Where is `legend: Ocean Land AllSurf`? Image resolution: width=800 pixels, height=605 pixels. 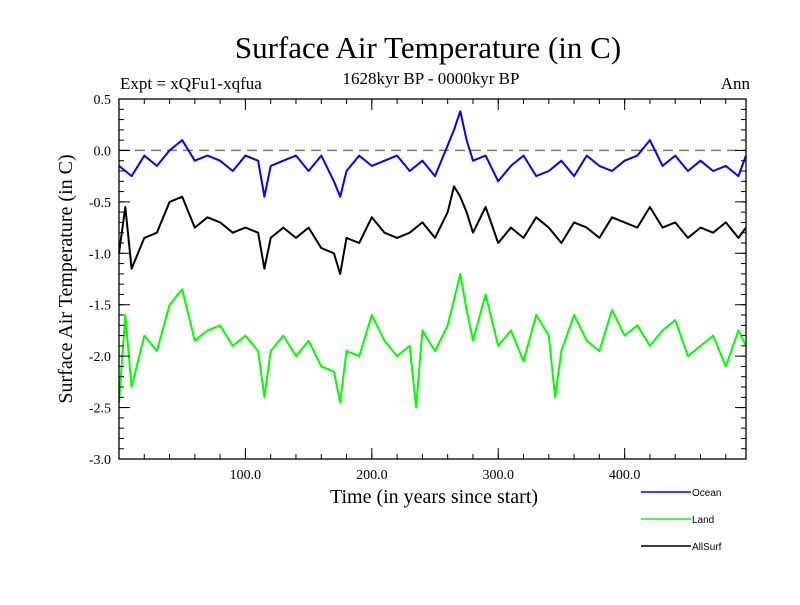 legend: Ocean Land AllSurf is located at coordinates (681, 520).